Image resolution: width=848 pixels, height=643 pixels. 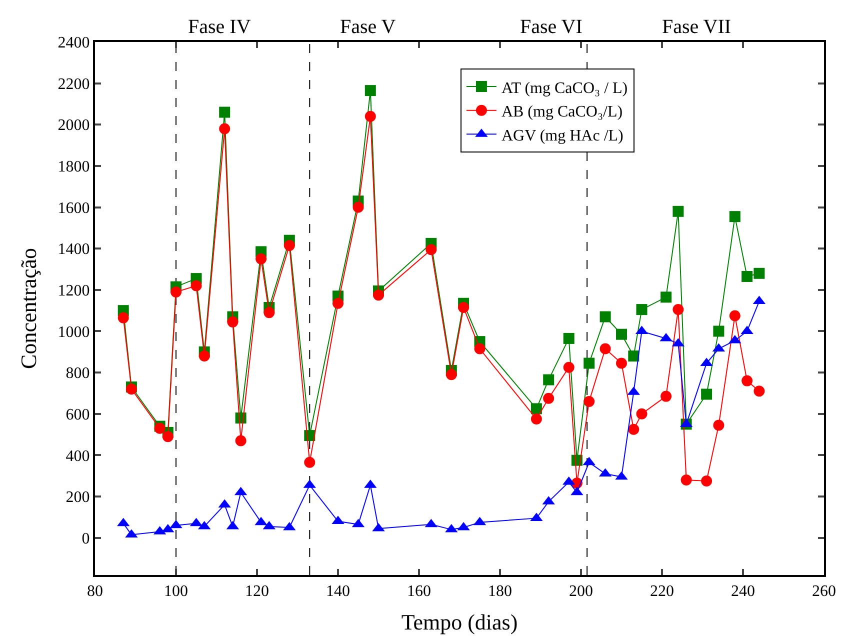 I want to click on y-tick-label: 1800, so click(x=74, y=167).